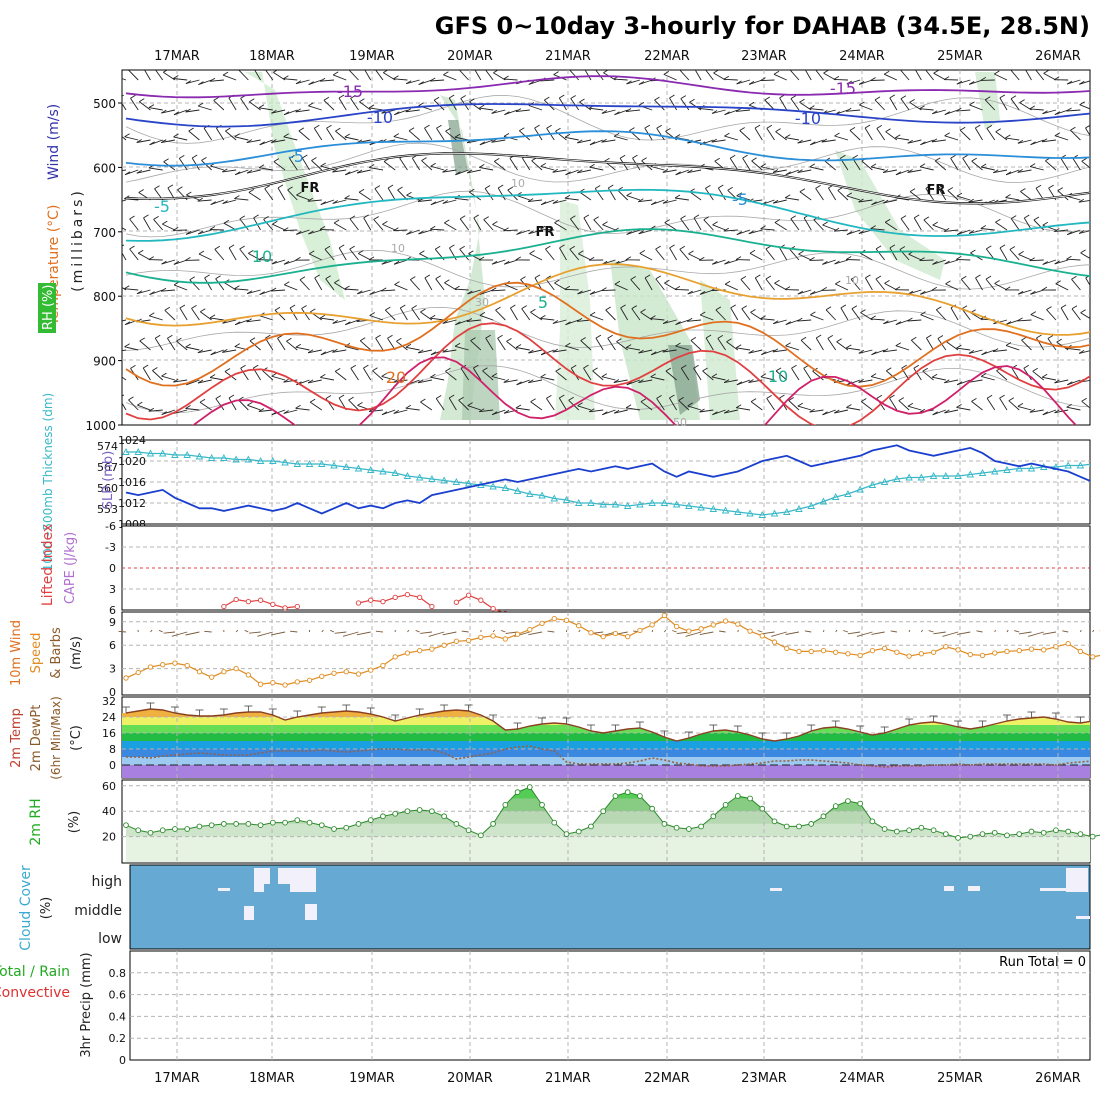 The height and width of the screenshot is (1100, 1100). What do you see at coordinates (109, 837) in the screenshot?
I see `rh-tick: 20` at bounding box center [109, 837].